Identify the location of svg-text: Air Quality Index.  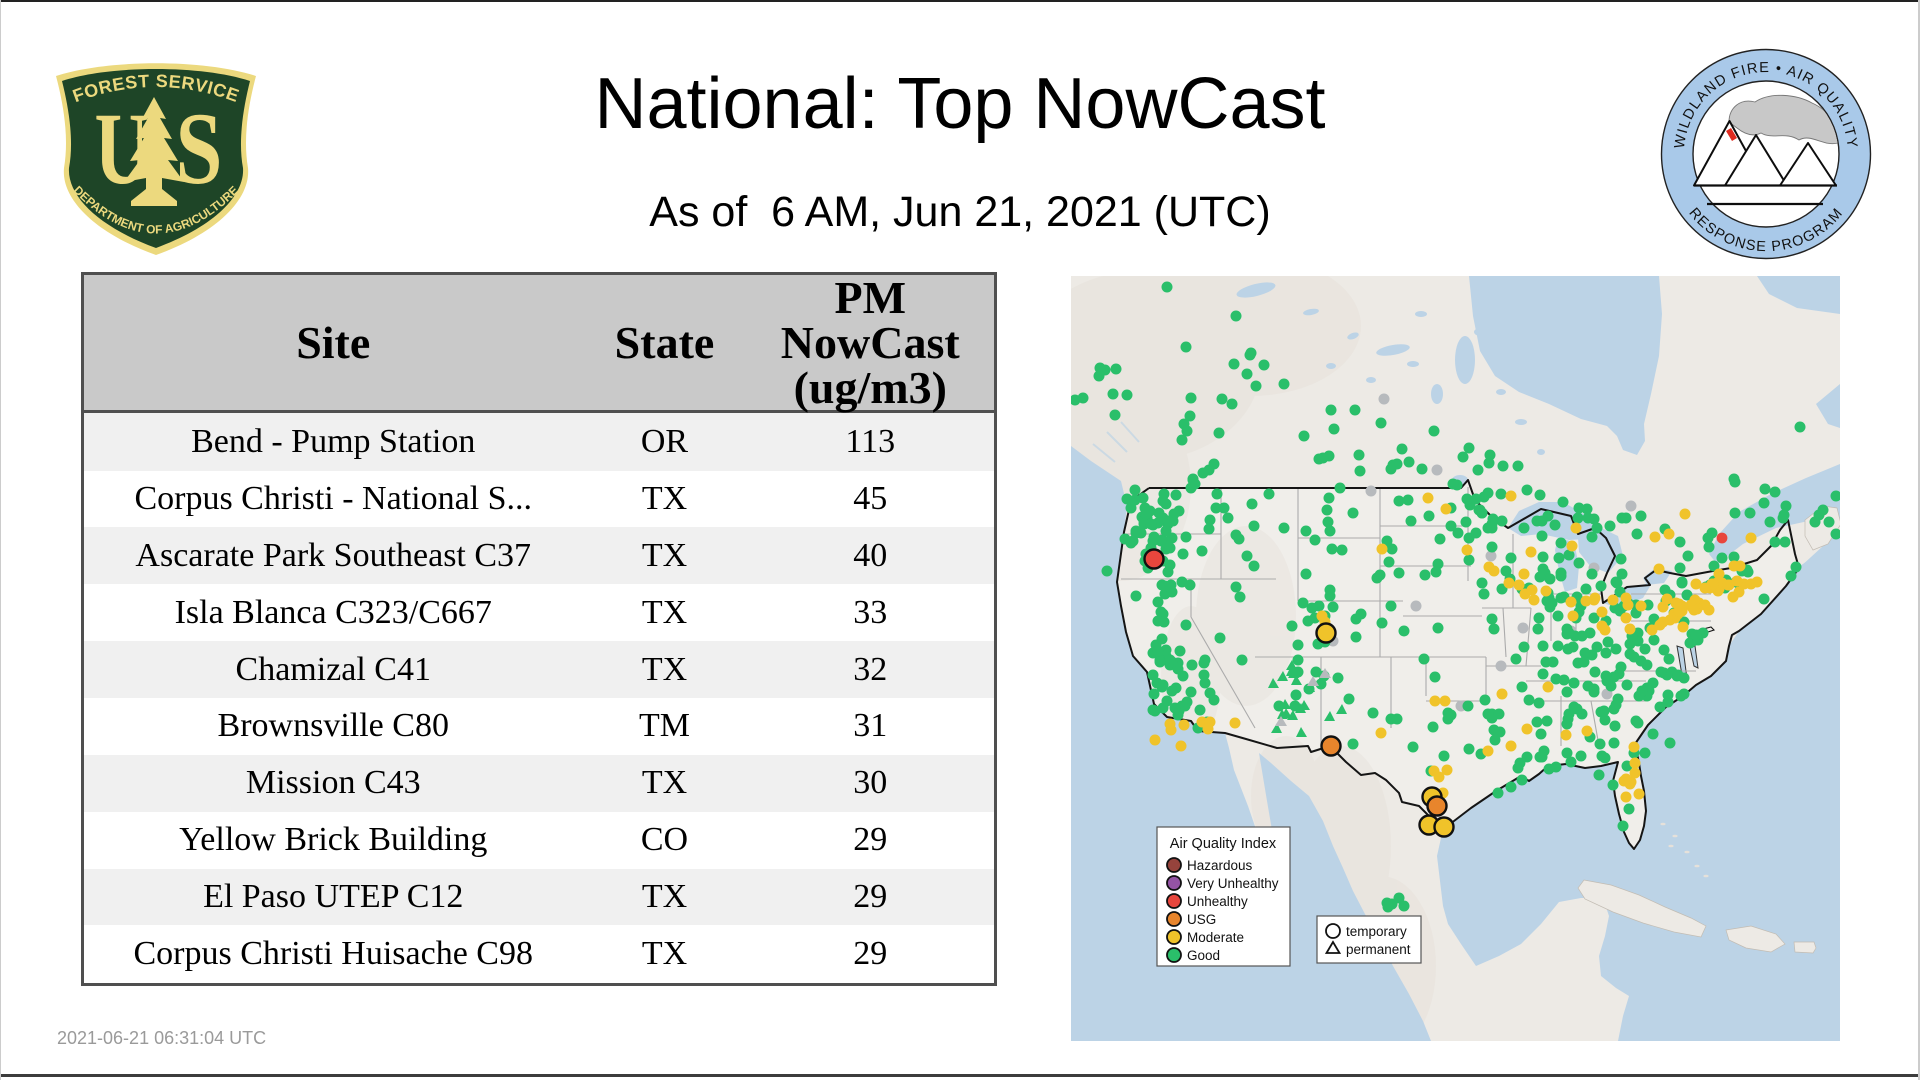
(1223, 844).